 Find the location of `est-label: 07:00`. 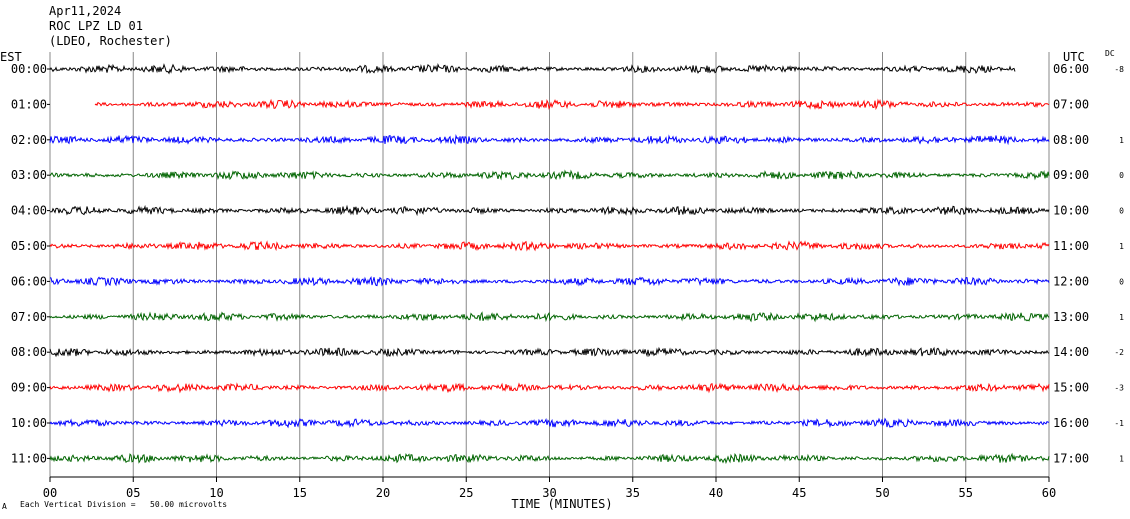

est-label: 07:00 is located at coordinates (29, 317).